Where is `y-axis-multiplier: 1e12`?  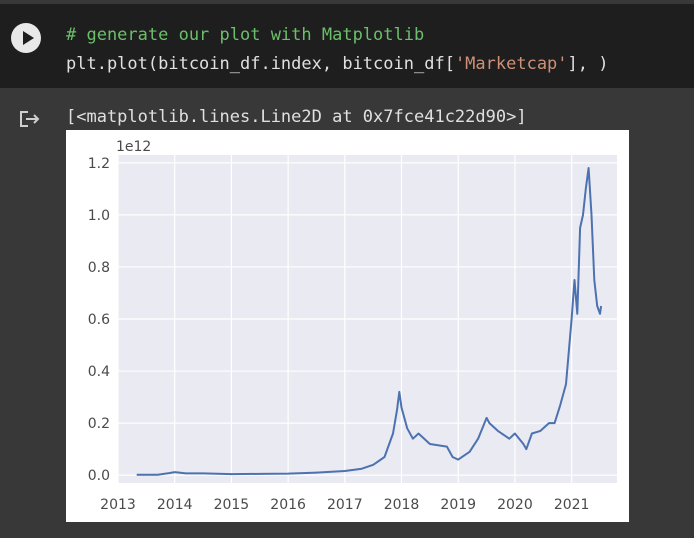
y-axis-multiplier: 1e12 is located at coordinates (133, 147).